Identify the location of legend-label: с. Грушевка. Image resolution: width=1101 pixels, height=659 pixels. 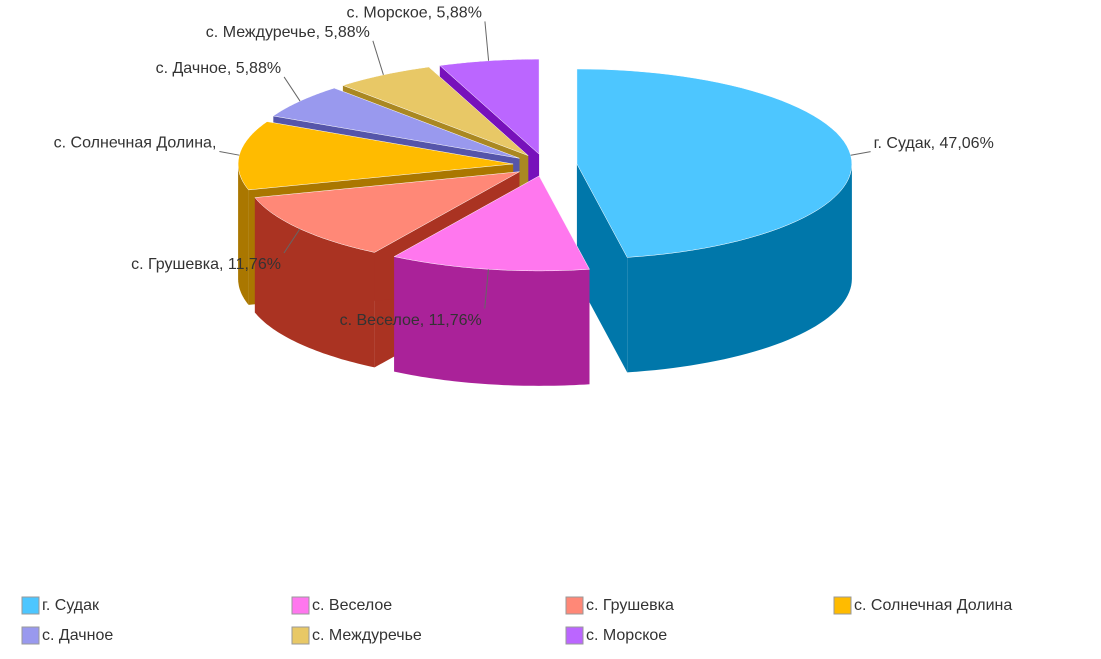
(630, 605).